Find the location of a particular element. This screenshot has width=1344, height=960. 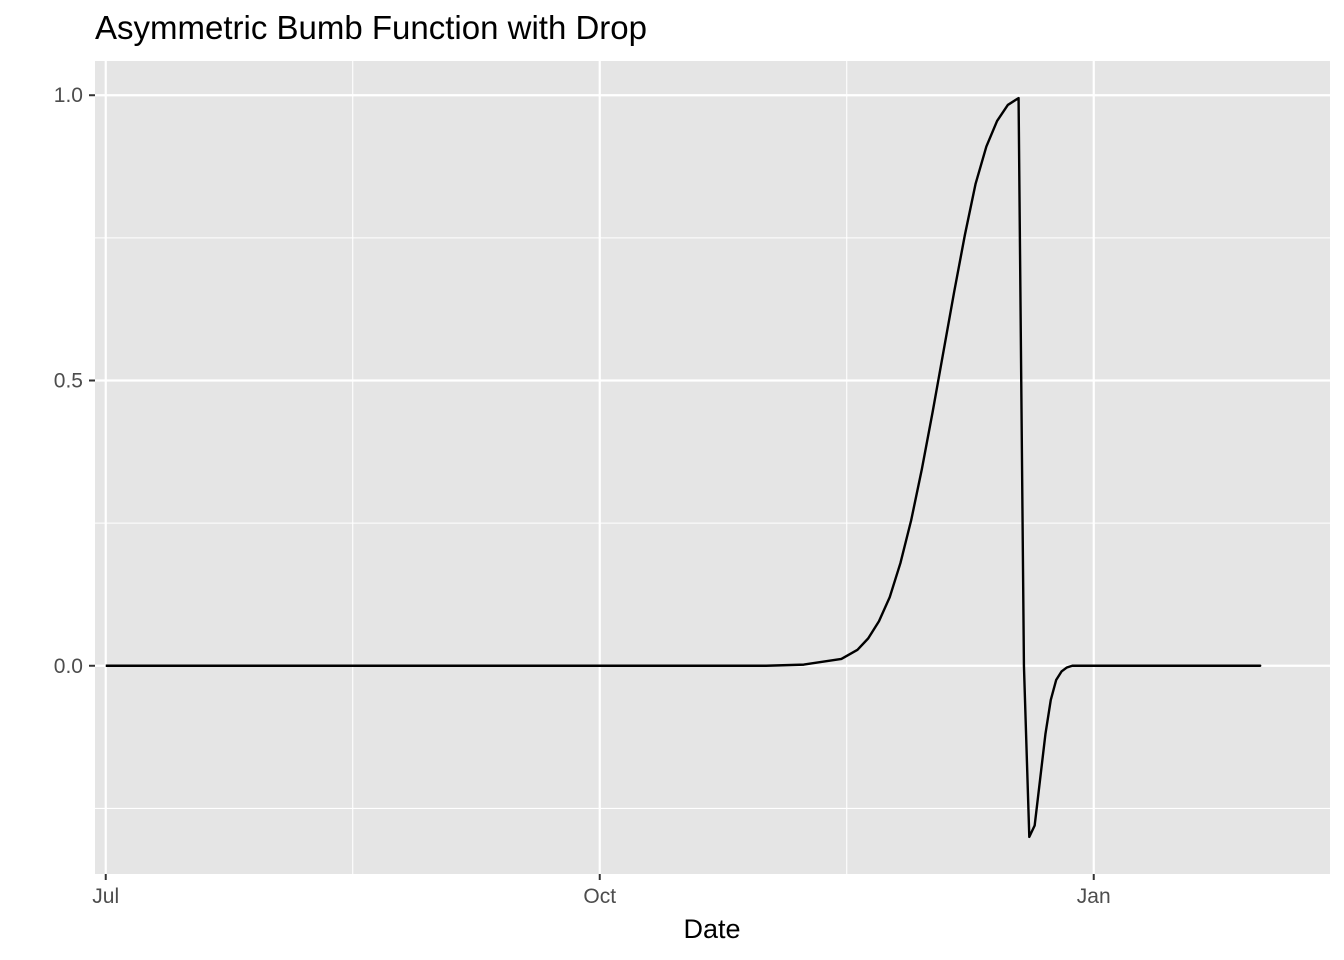

chart-title: Asymmetric Bumb Function with Drop is located at coordinates (371, 27).